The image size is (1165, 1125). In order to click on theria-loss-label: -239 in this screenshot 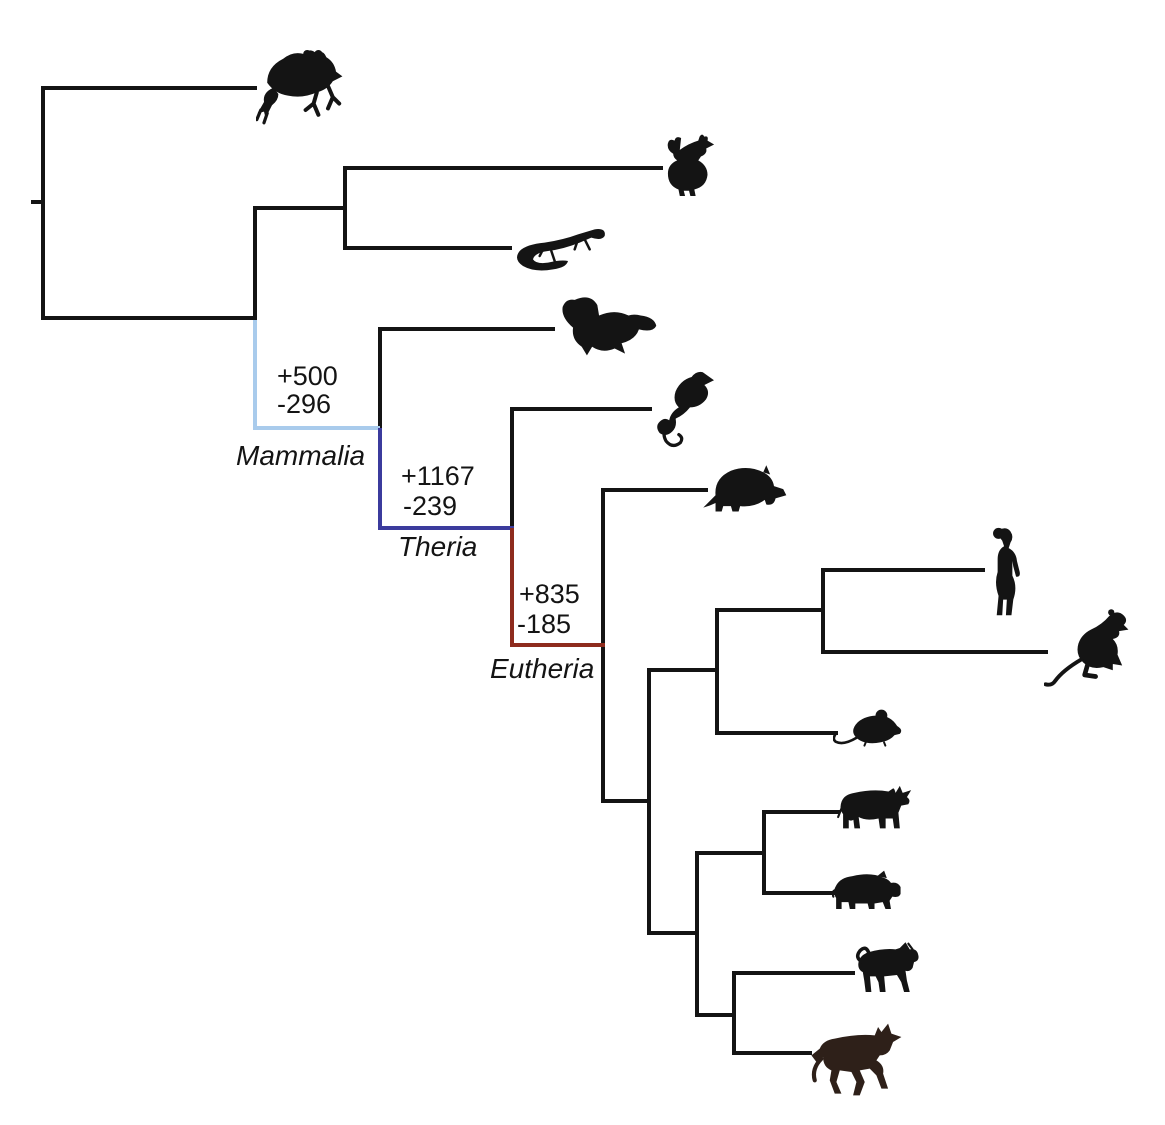, I will do `click(430, 506)`.